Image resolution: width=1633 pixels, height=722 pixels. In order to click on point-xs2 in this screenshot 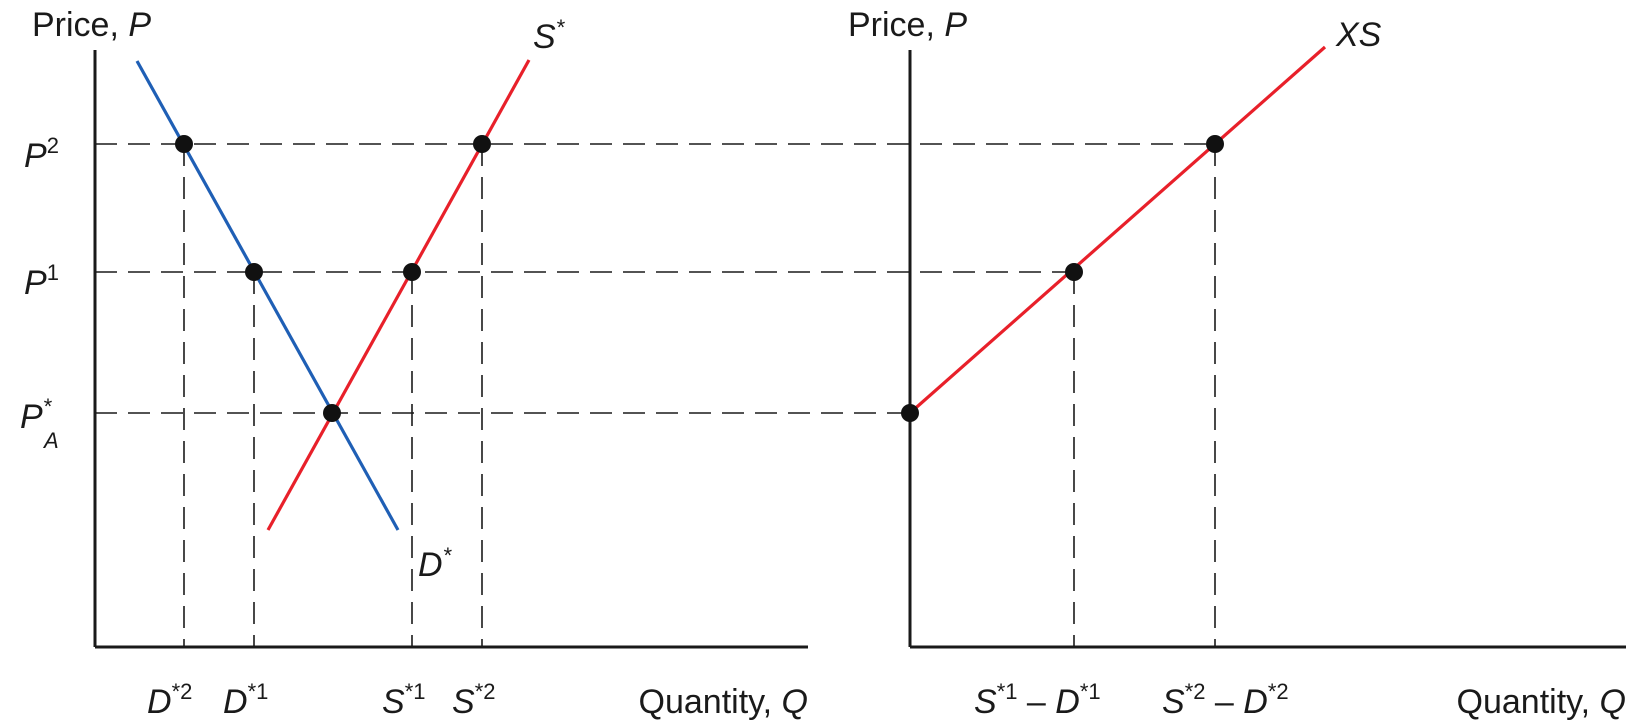, I will do `click(1215, 144)`.